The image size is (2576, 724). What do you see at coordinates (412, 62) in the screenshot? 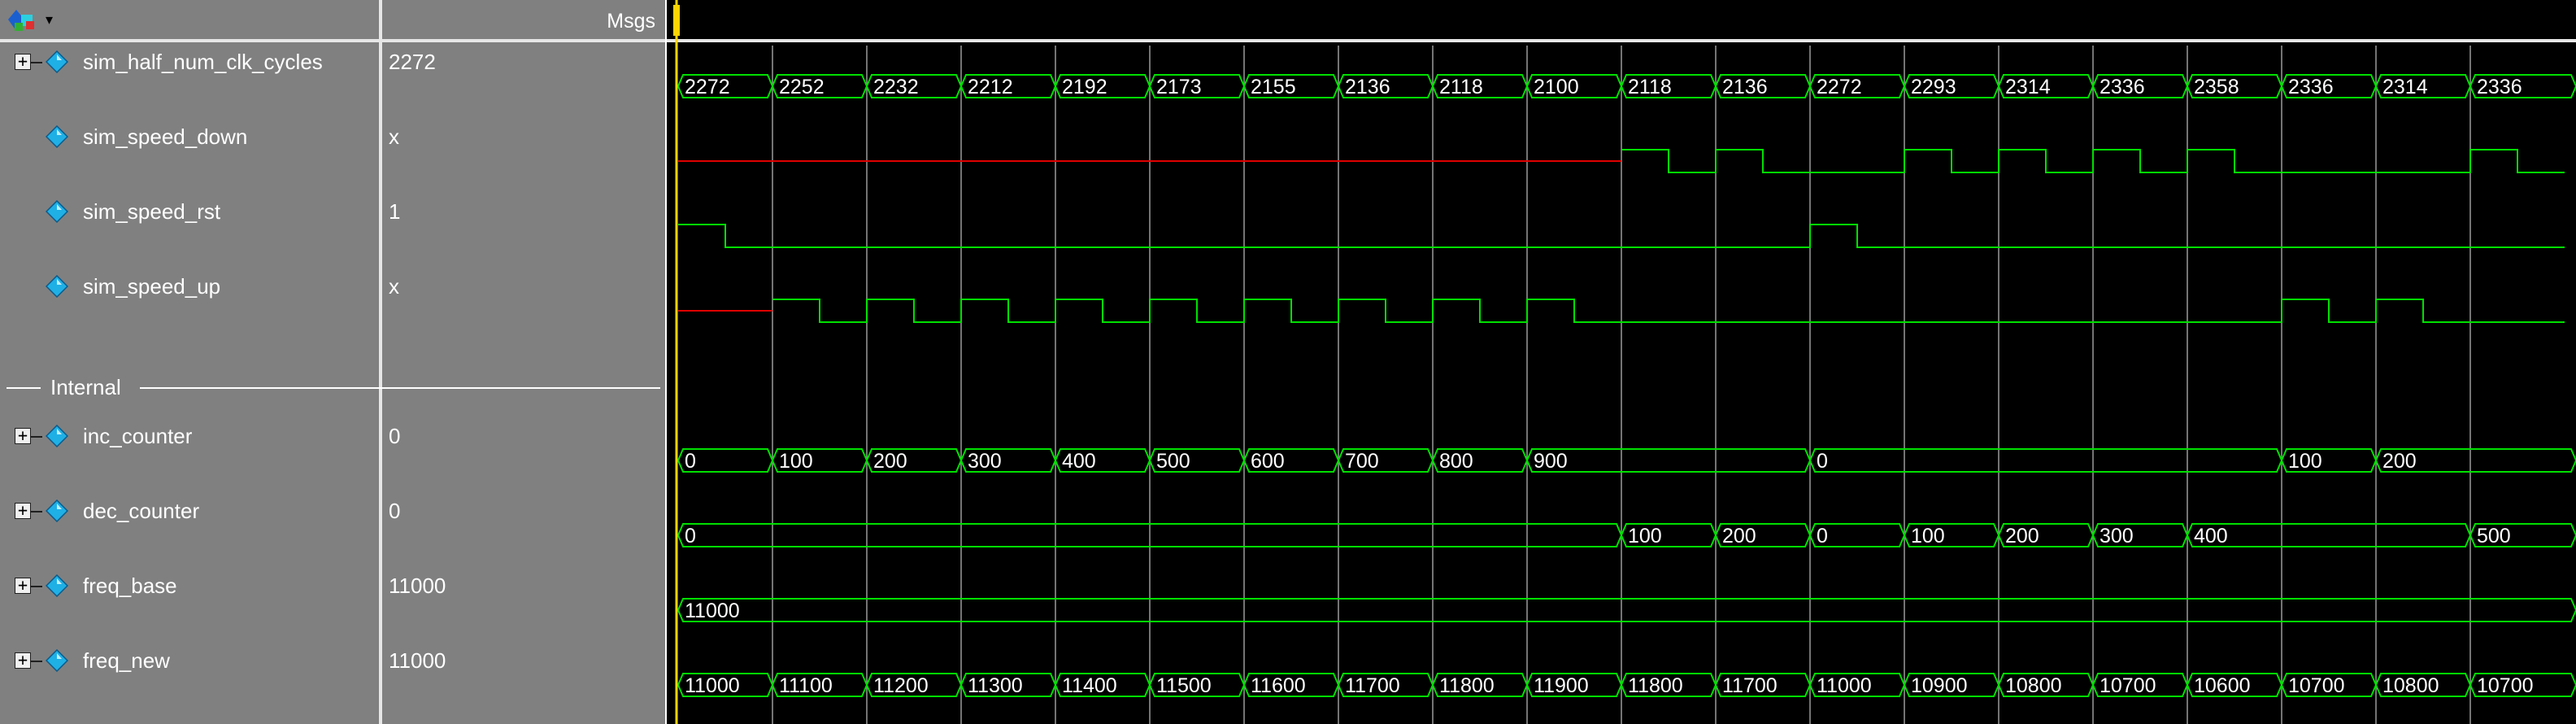
I see `signal-value-sim_half_num_clk_cycles: 2272` at bounding box center [412, 62].